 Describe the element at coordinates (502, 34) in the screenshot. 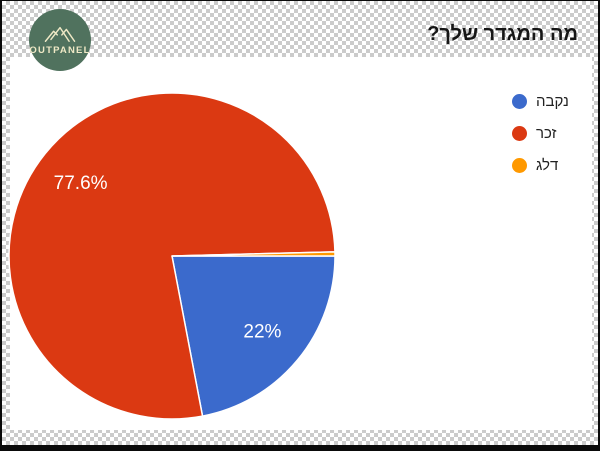

I see `question-title: מה המגדר שלך?` at that location.